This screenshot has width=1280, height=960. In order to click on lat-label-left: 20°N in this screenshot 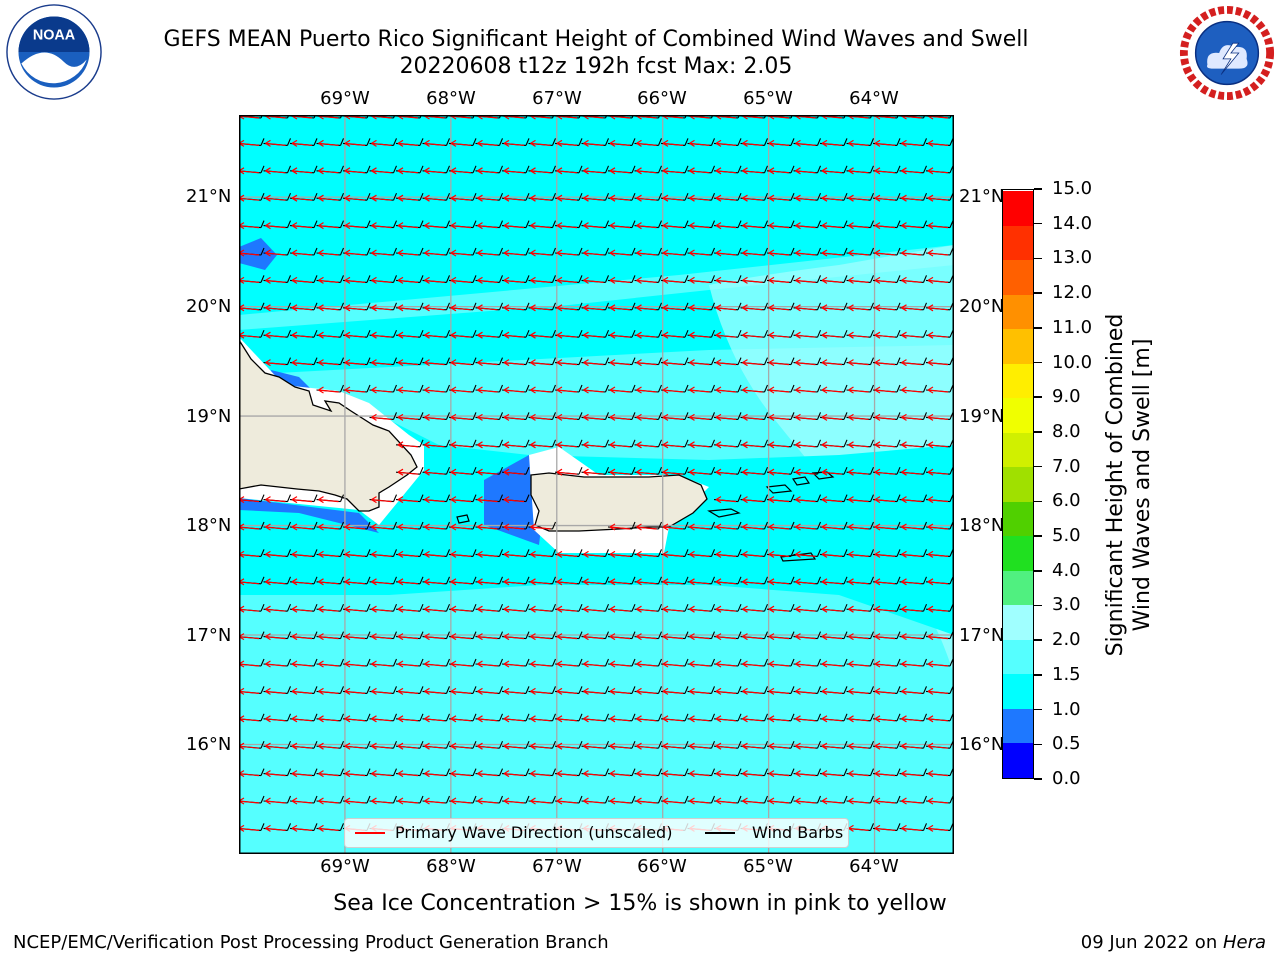, I will do `click(209, 306)`.